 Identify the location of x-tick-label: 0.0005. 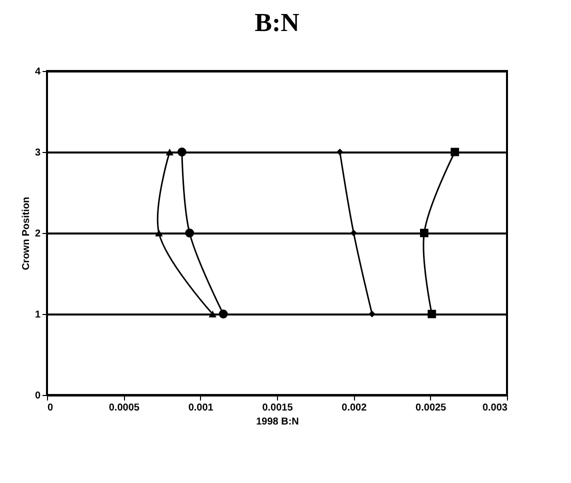
(124, 408).